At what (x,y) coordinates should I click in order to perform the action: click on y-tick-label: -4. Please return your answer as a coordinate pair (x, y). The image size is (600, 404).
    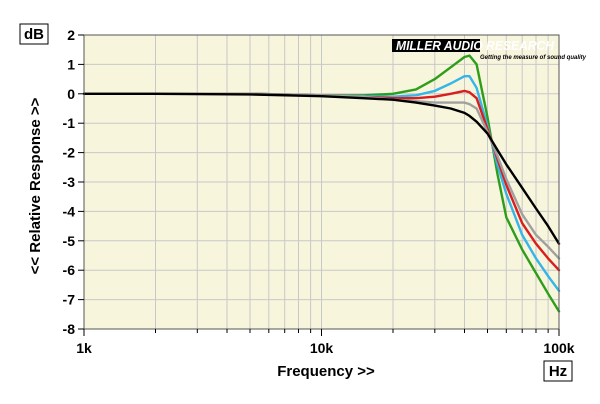
    Looking at the image, I should click on (69, 211).